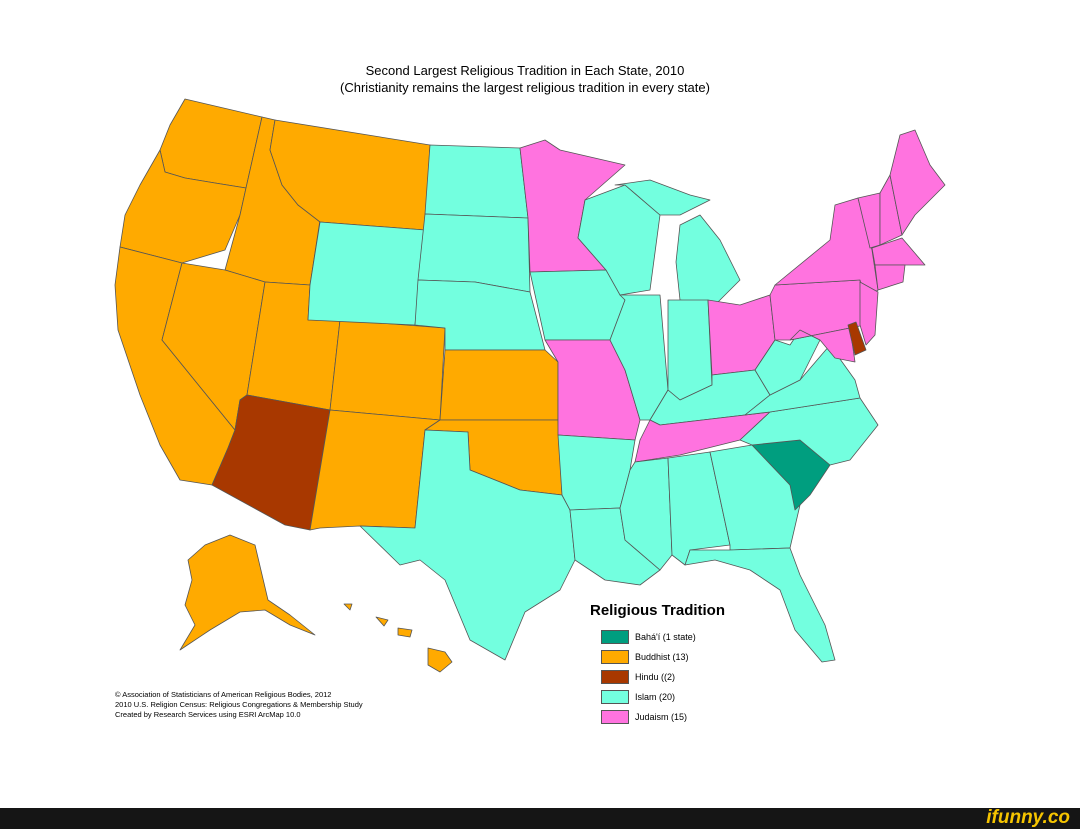  I want to click on state-massachusetts, so click(898, 251).